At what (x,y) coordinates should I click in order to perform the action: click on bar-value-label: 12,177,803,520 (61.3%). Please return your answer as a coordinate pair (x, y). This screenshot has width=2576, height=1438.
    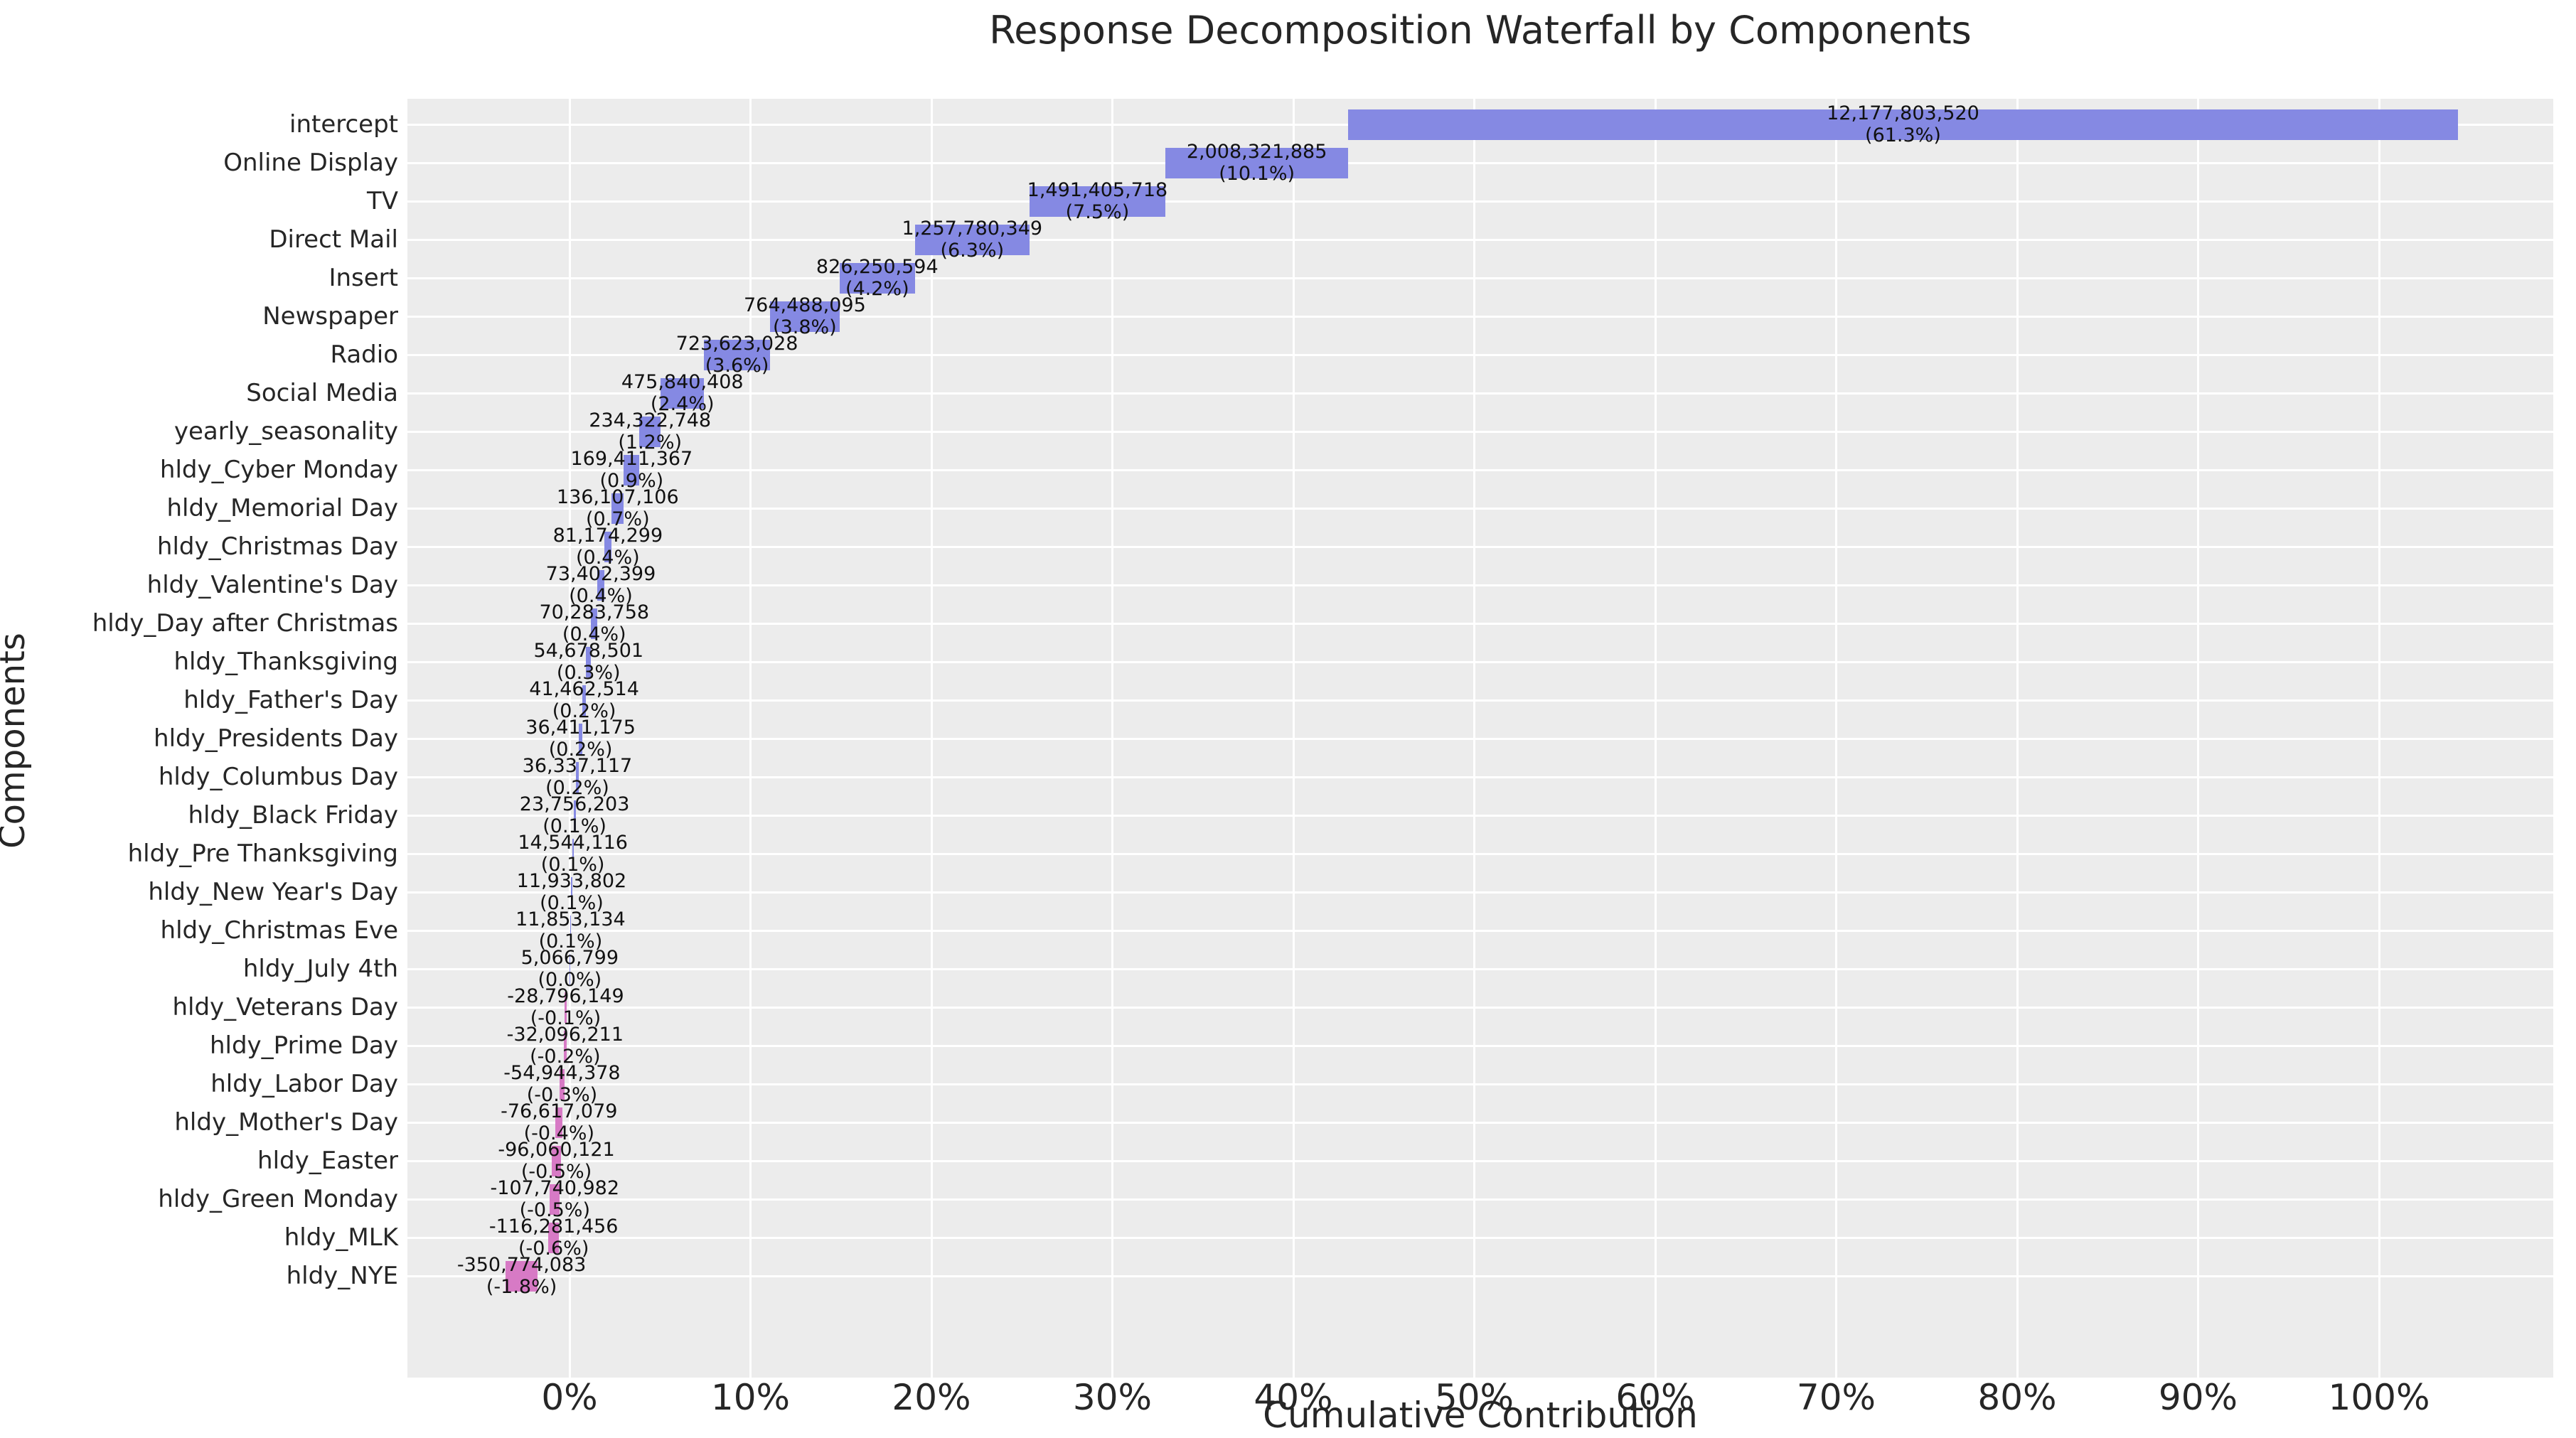
    Looking at the image, I should click on (1903, 124).